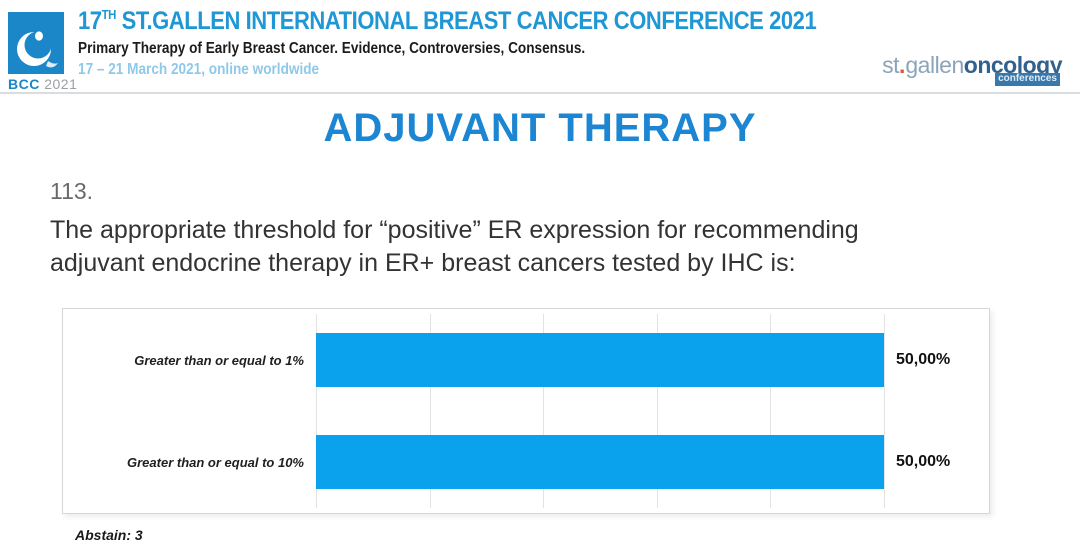 The height and width of the screenshot is (557, 1080). What do you see at coordinates (972, 69) in the screenshot?
I see `stgallen-oncology-logo: st.gallenoncology conferences` at bounding box center [972, 69].